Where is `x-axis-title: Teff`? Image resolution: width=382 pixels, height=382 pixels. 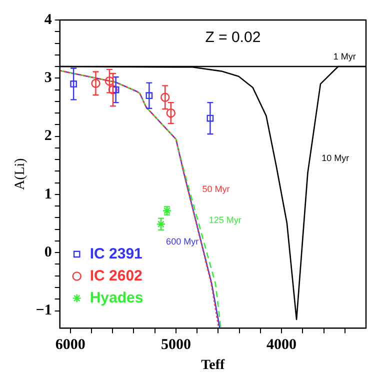
x-axis-title: Teff is located at coordinates (213, 366).